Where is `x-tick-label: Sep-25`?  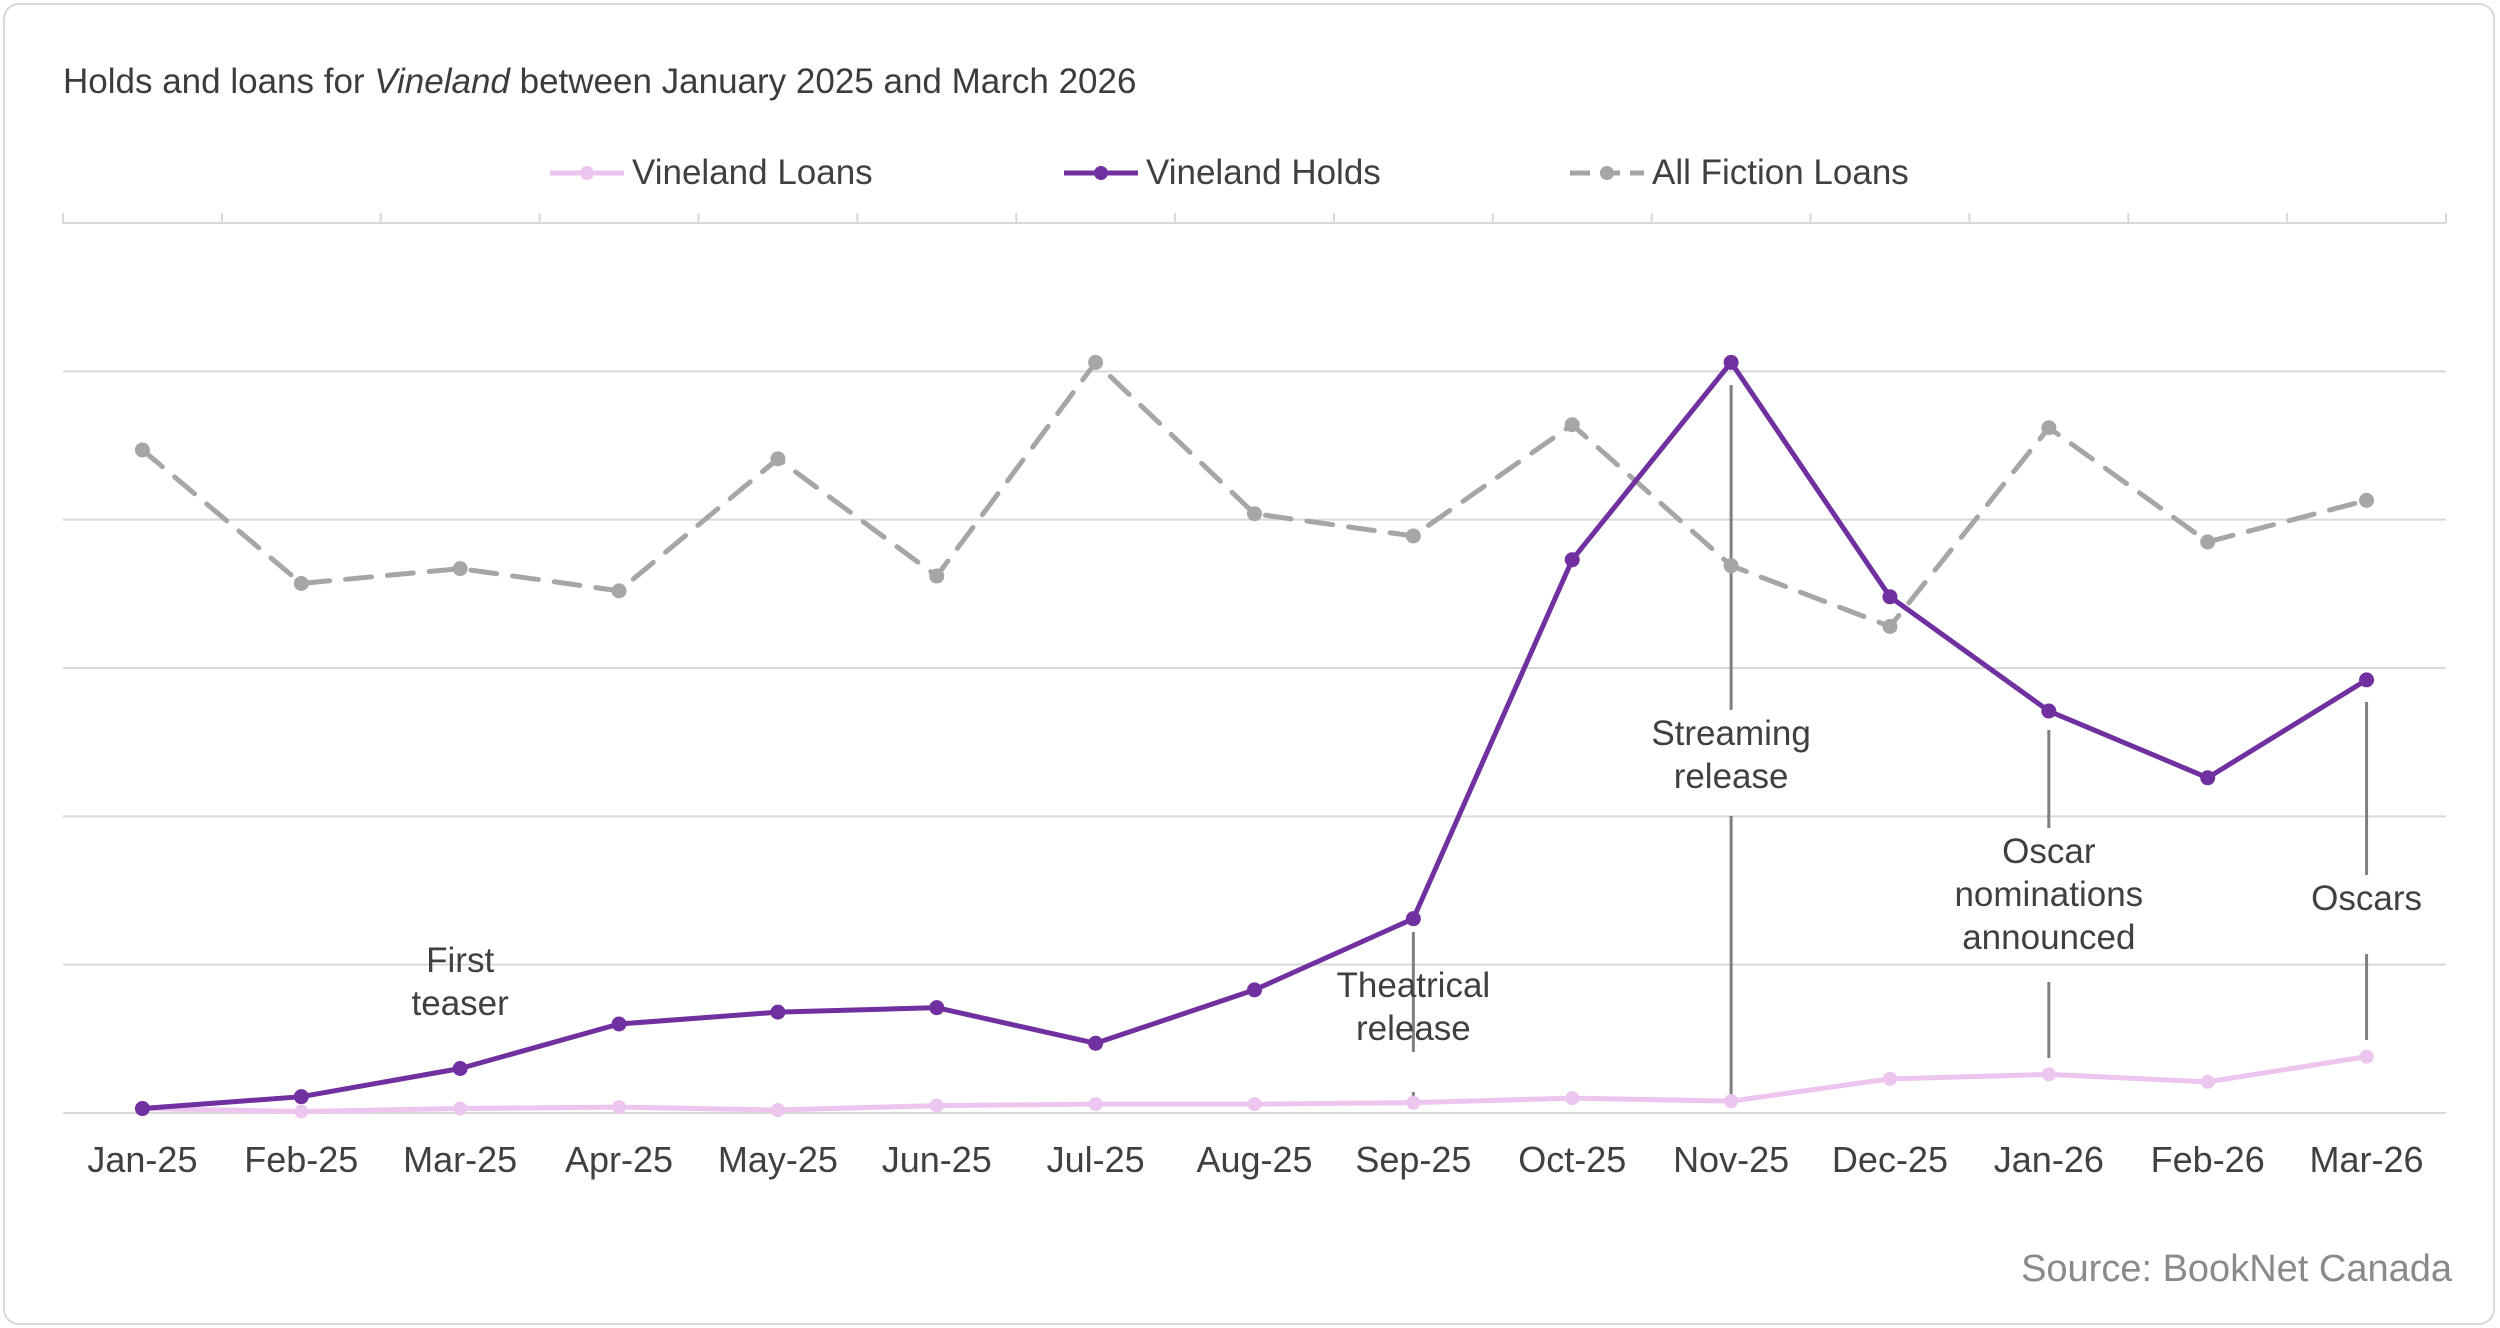
x-tick-label: Sep-25 is located at coordinates (1413, 1159).